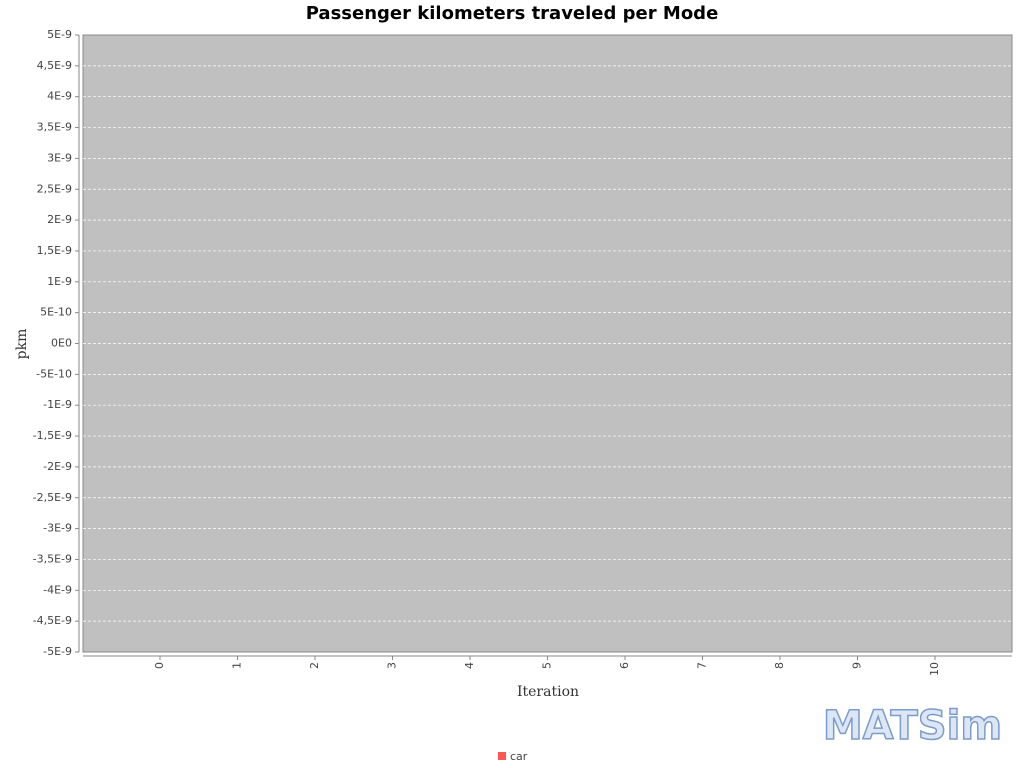  Describe the element at coordinates (912, 726) in the screenshot. I see `logo: MATSim` at that location.